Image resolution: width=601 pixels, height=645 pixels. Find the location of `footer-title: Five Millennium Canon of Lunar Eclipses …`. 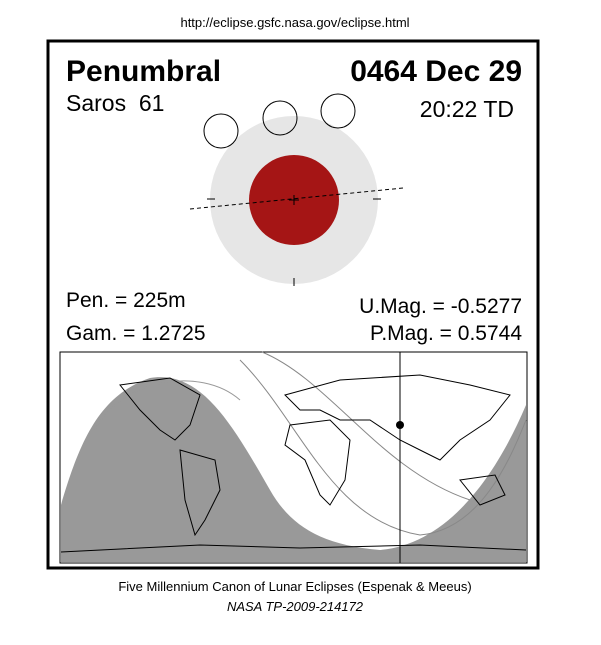

footer-title: Five Millennium Canon of Lunar Eclipses … is located at coordinates (294, 586).